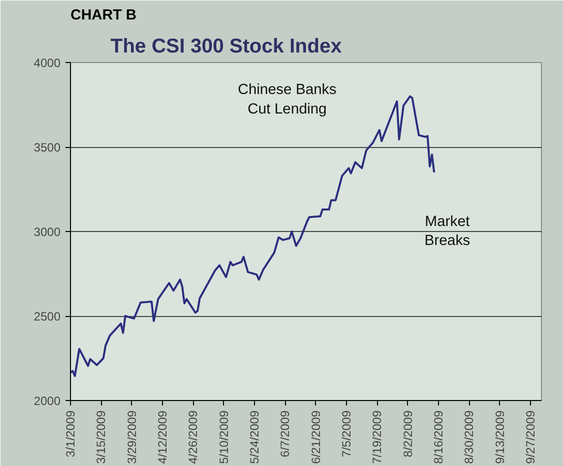 The width and height of the screenshot is (563, 466). What do you see at coordinates (531, 437) in the screenshot?
I see `x-tick-label: 9/27/2009` at bounding box center [531, 437].